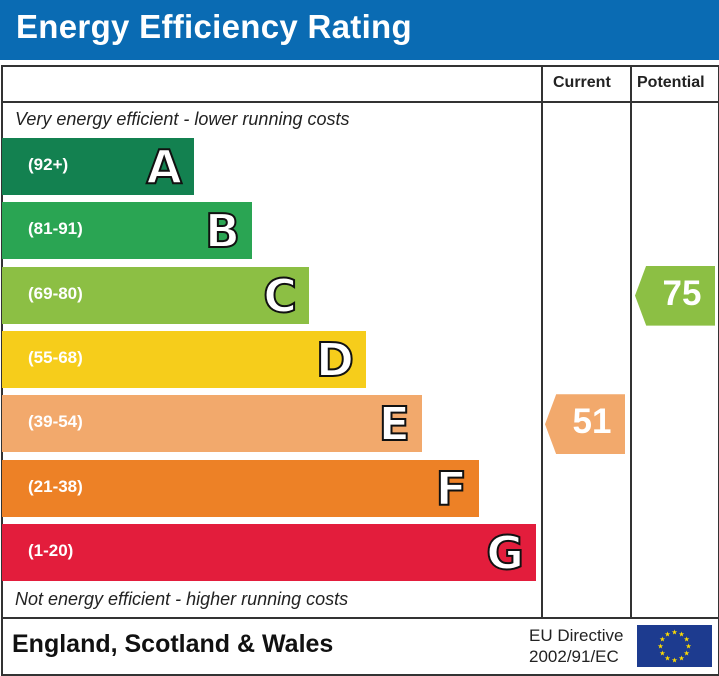 The height and width of the screenshot is (676, 719). I want to click on band-letter: B, so click(222, 231).